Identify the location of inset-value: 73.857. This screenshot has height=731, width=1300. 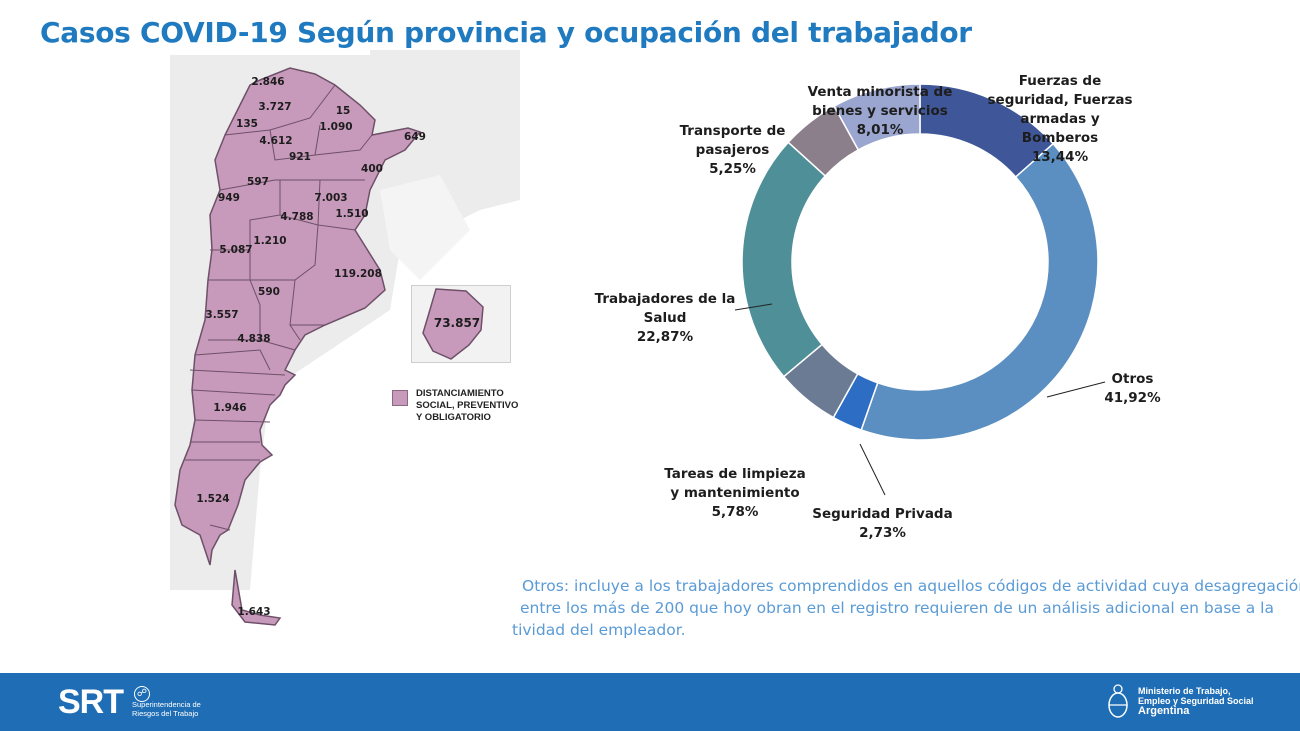
(457, 323).